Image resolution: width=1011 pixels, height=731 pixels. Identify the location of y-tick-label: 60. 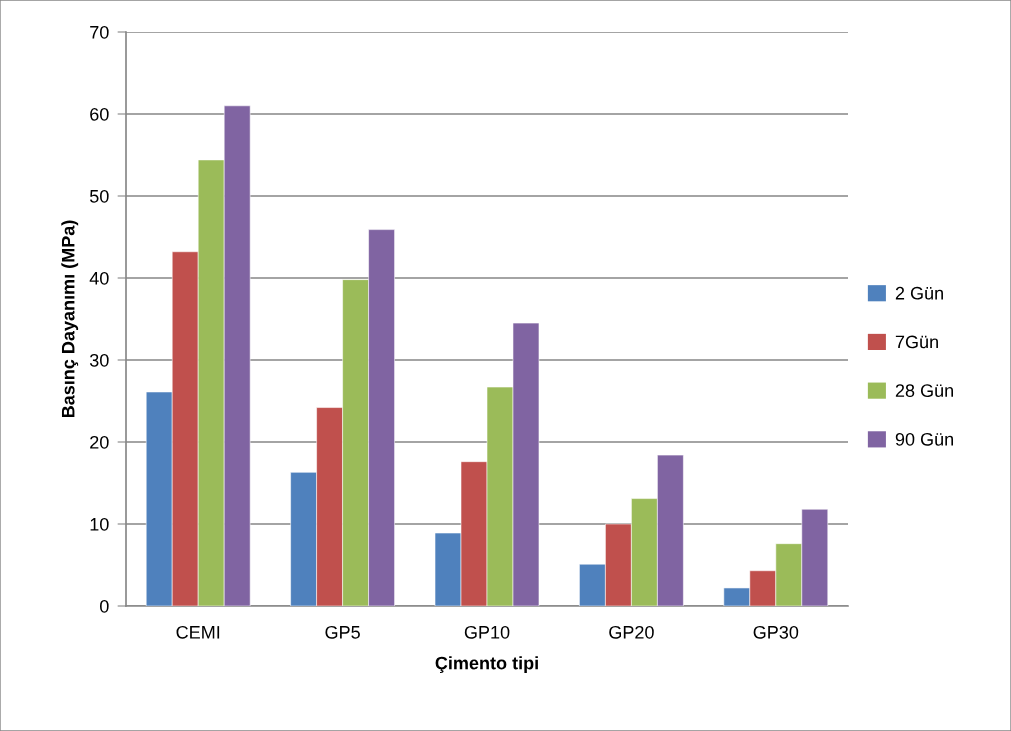
(99, 114).